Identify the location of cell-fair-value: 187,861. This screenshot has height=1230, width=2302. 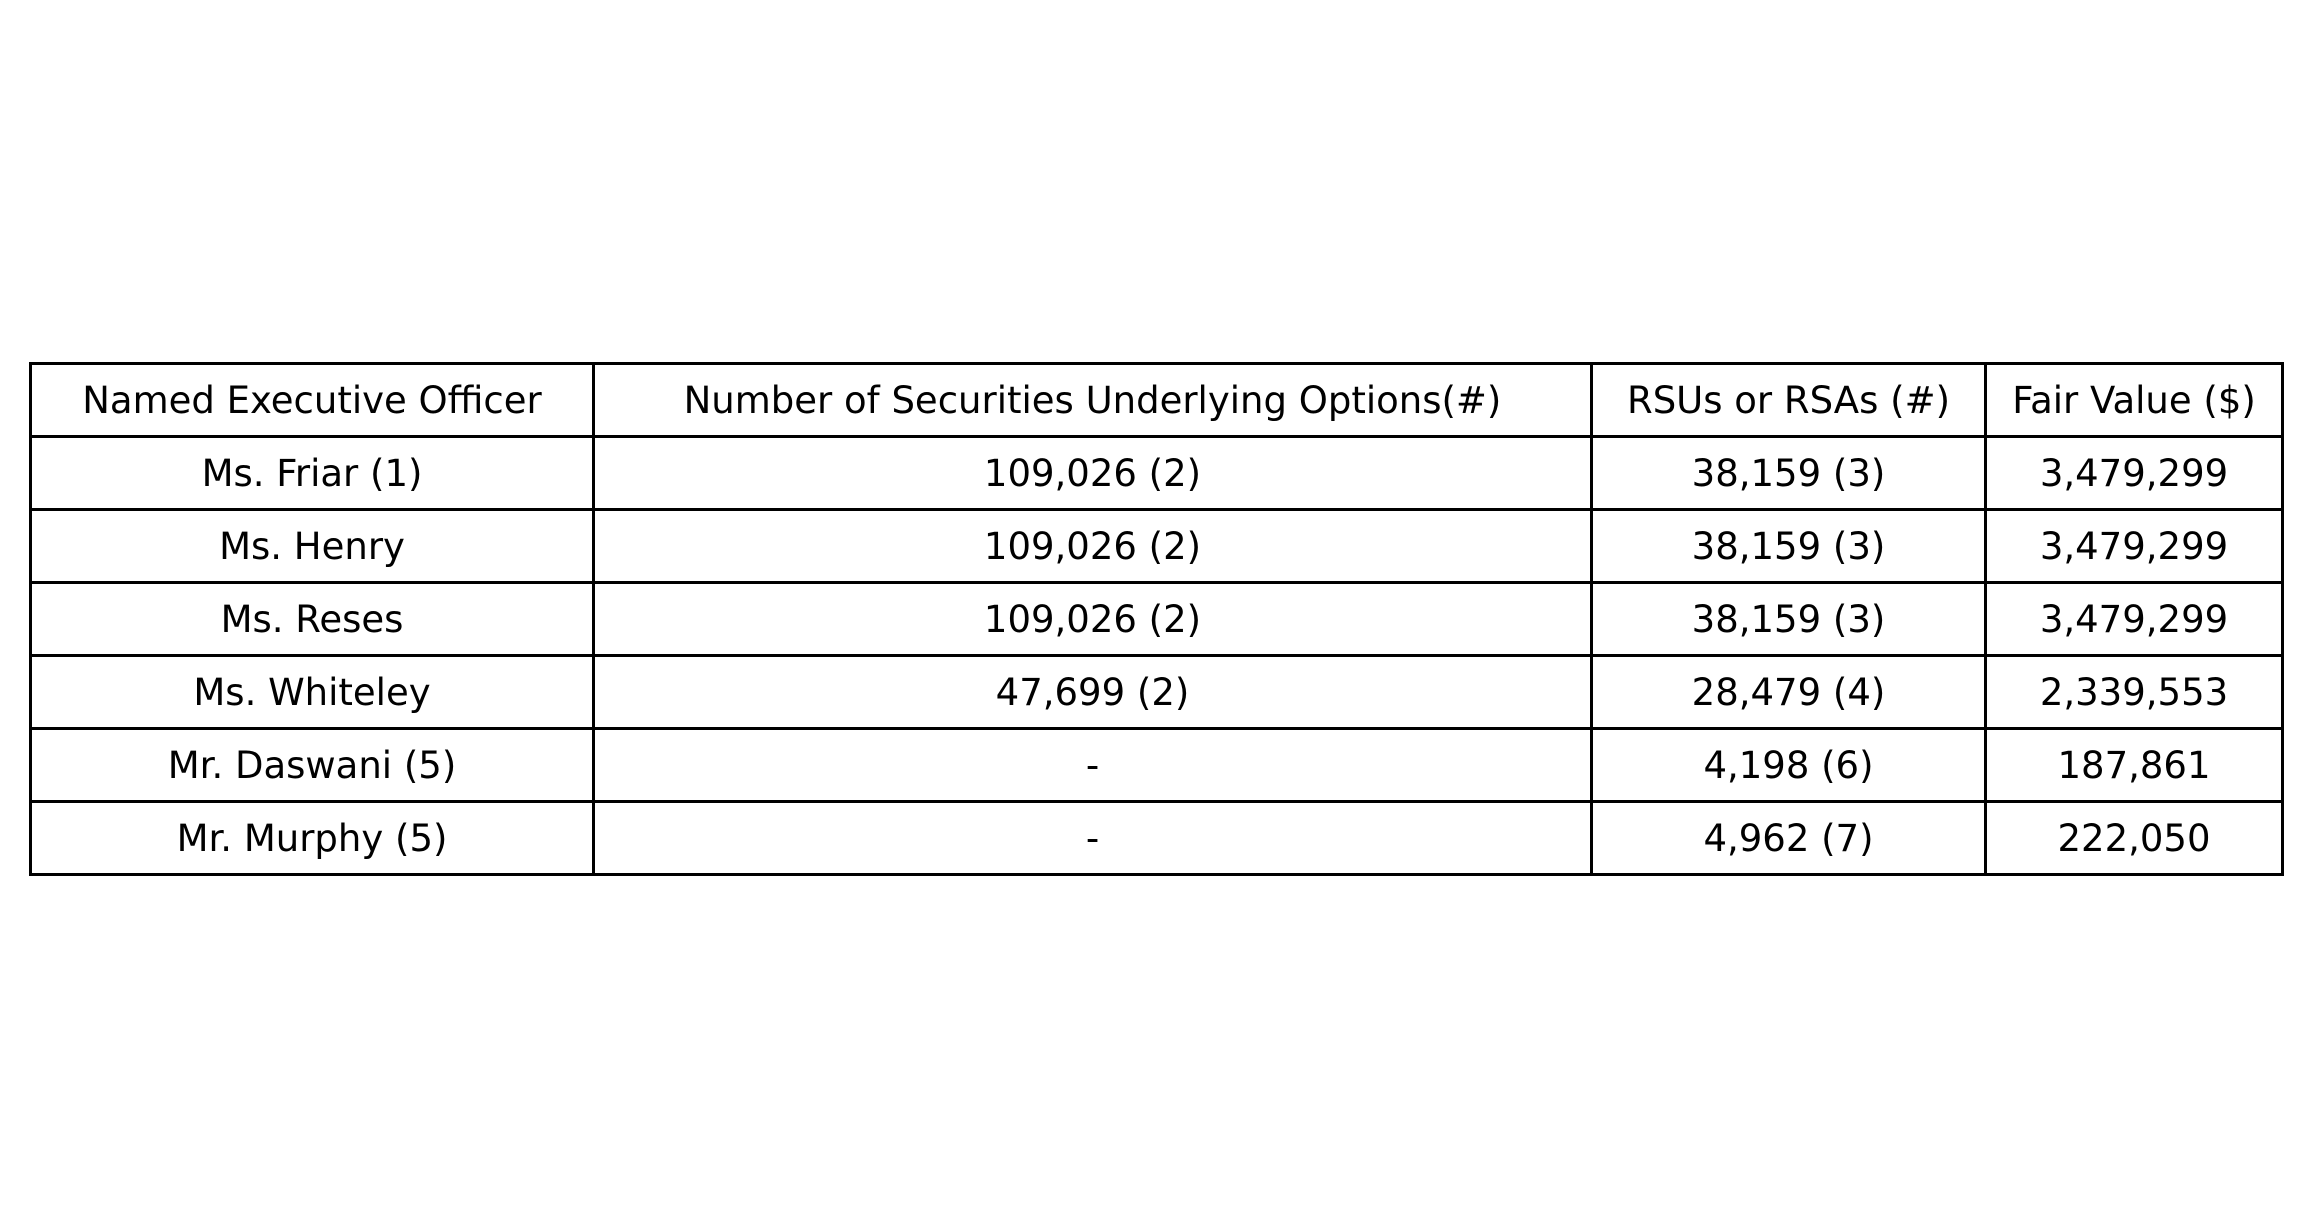
(2134, 765).